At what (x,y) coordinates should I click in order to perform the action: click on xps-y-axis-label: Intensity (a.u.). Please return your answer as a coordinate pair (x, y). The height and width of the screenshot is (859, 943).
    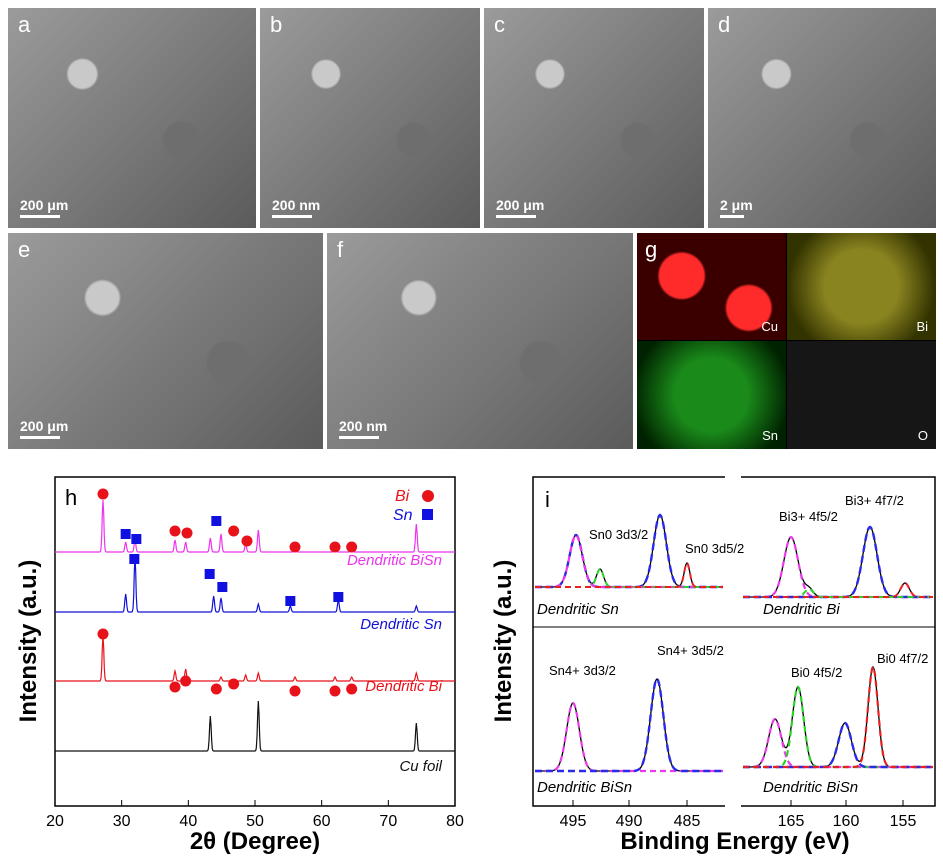
    Looking at the image, I should click on (503, 641).